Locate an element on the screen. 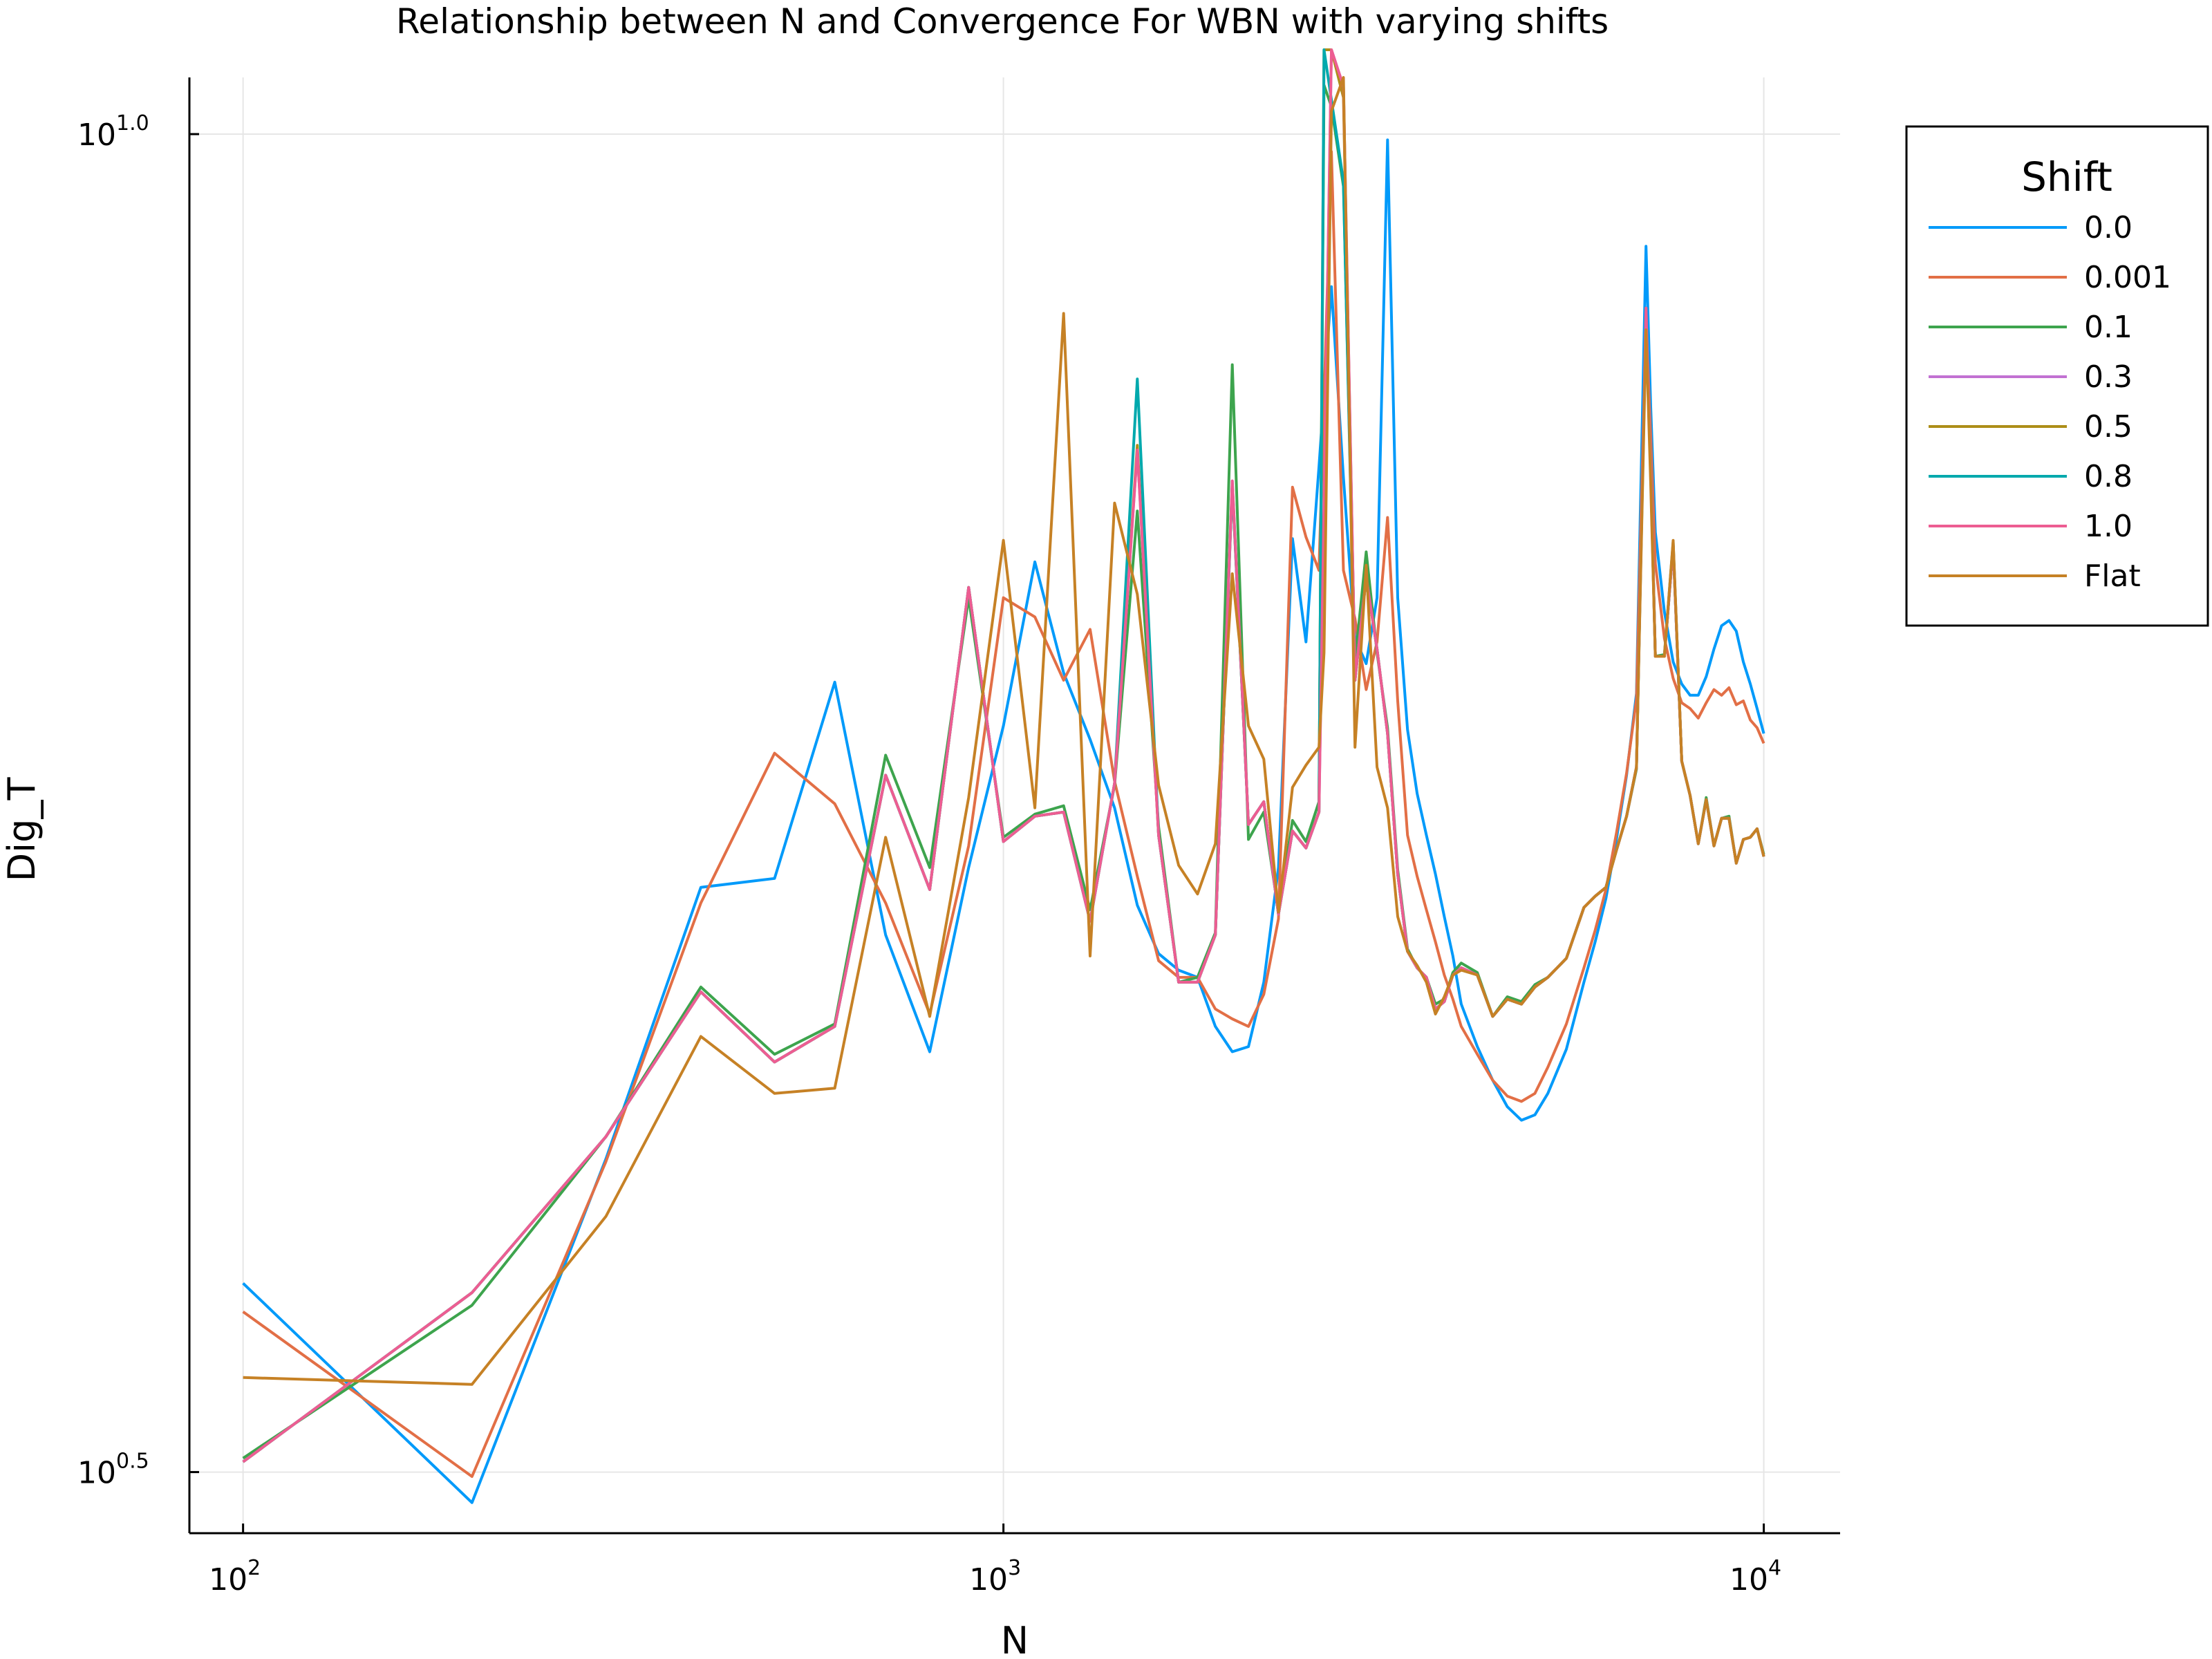  legend-label-0-3: 0.3 is located at coordinates (2108, 377).